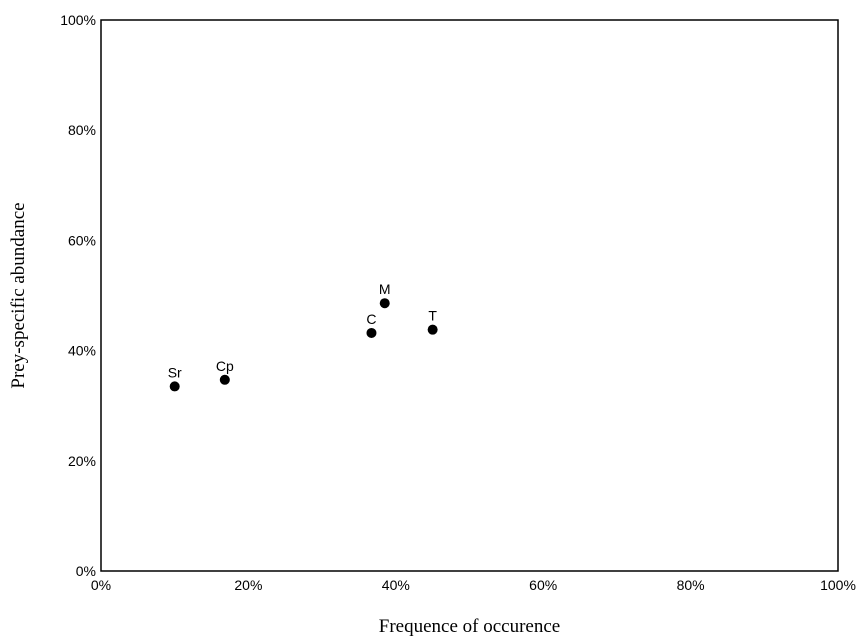 The height and width of the screenshot is (639, 862). I want to click on y-tick-label: 100%, so click(78, 20).